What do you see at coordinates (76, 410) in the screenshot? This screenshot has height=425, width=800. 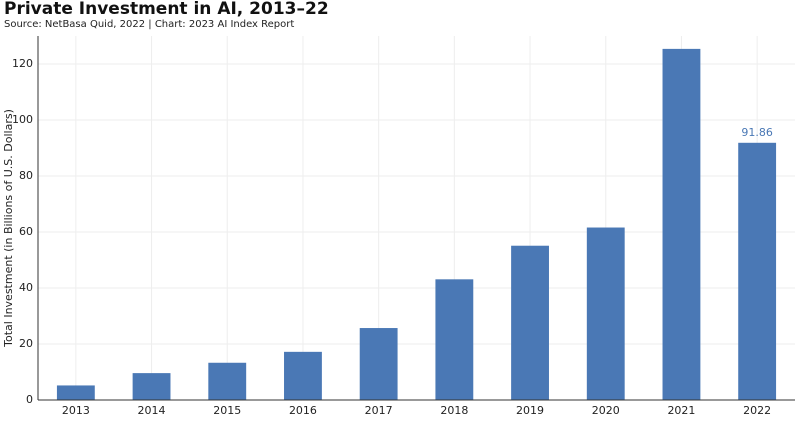 I see `x-tick-label: 2013` at bounding box center [76, 410].